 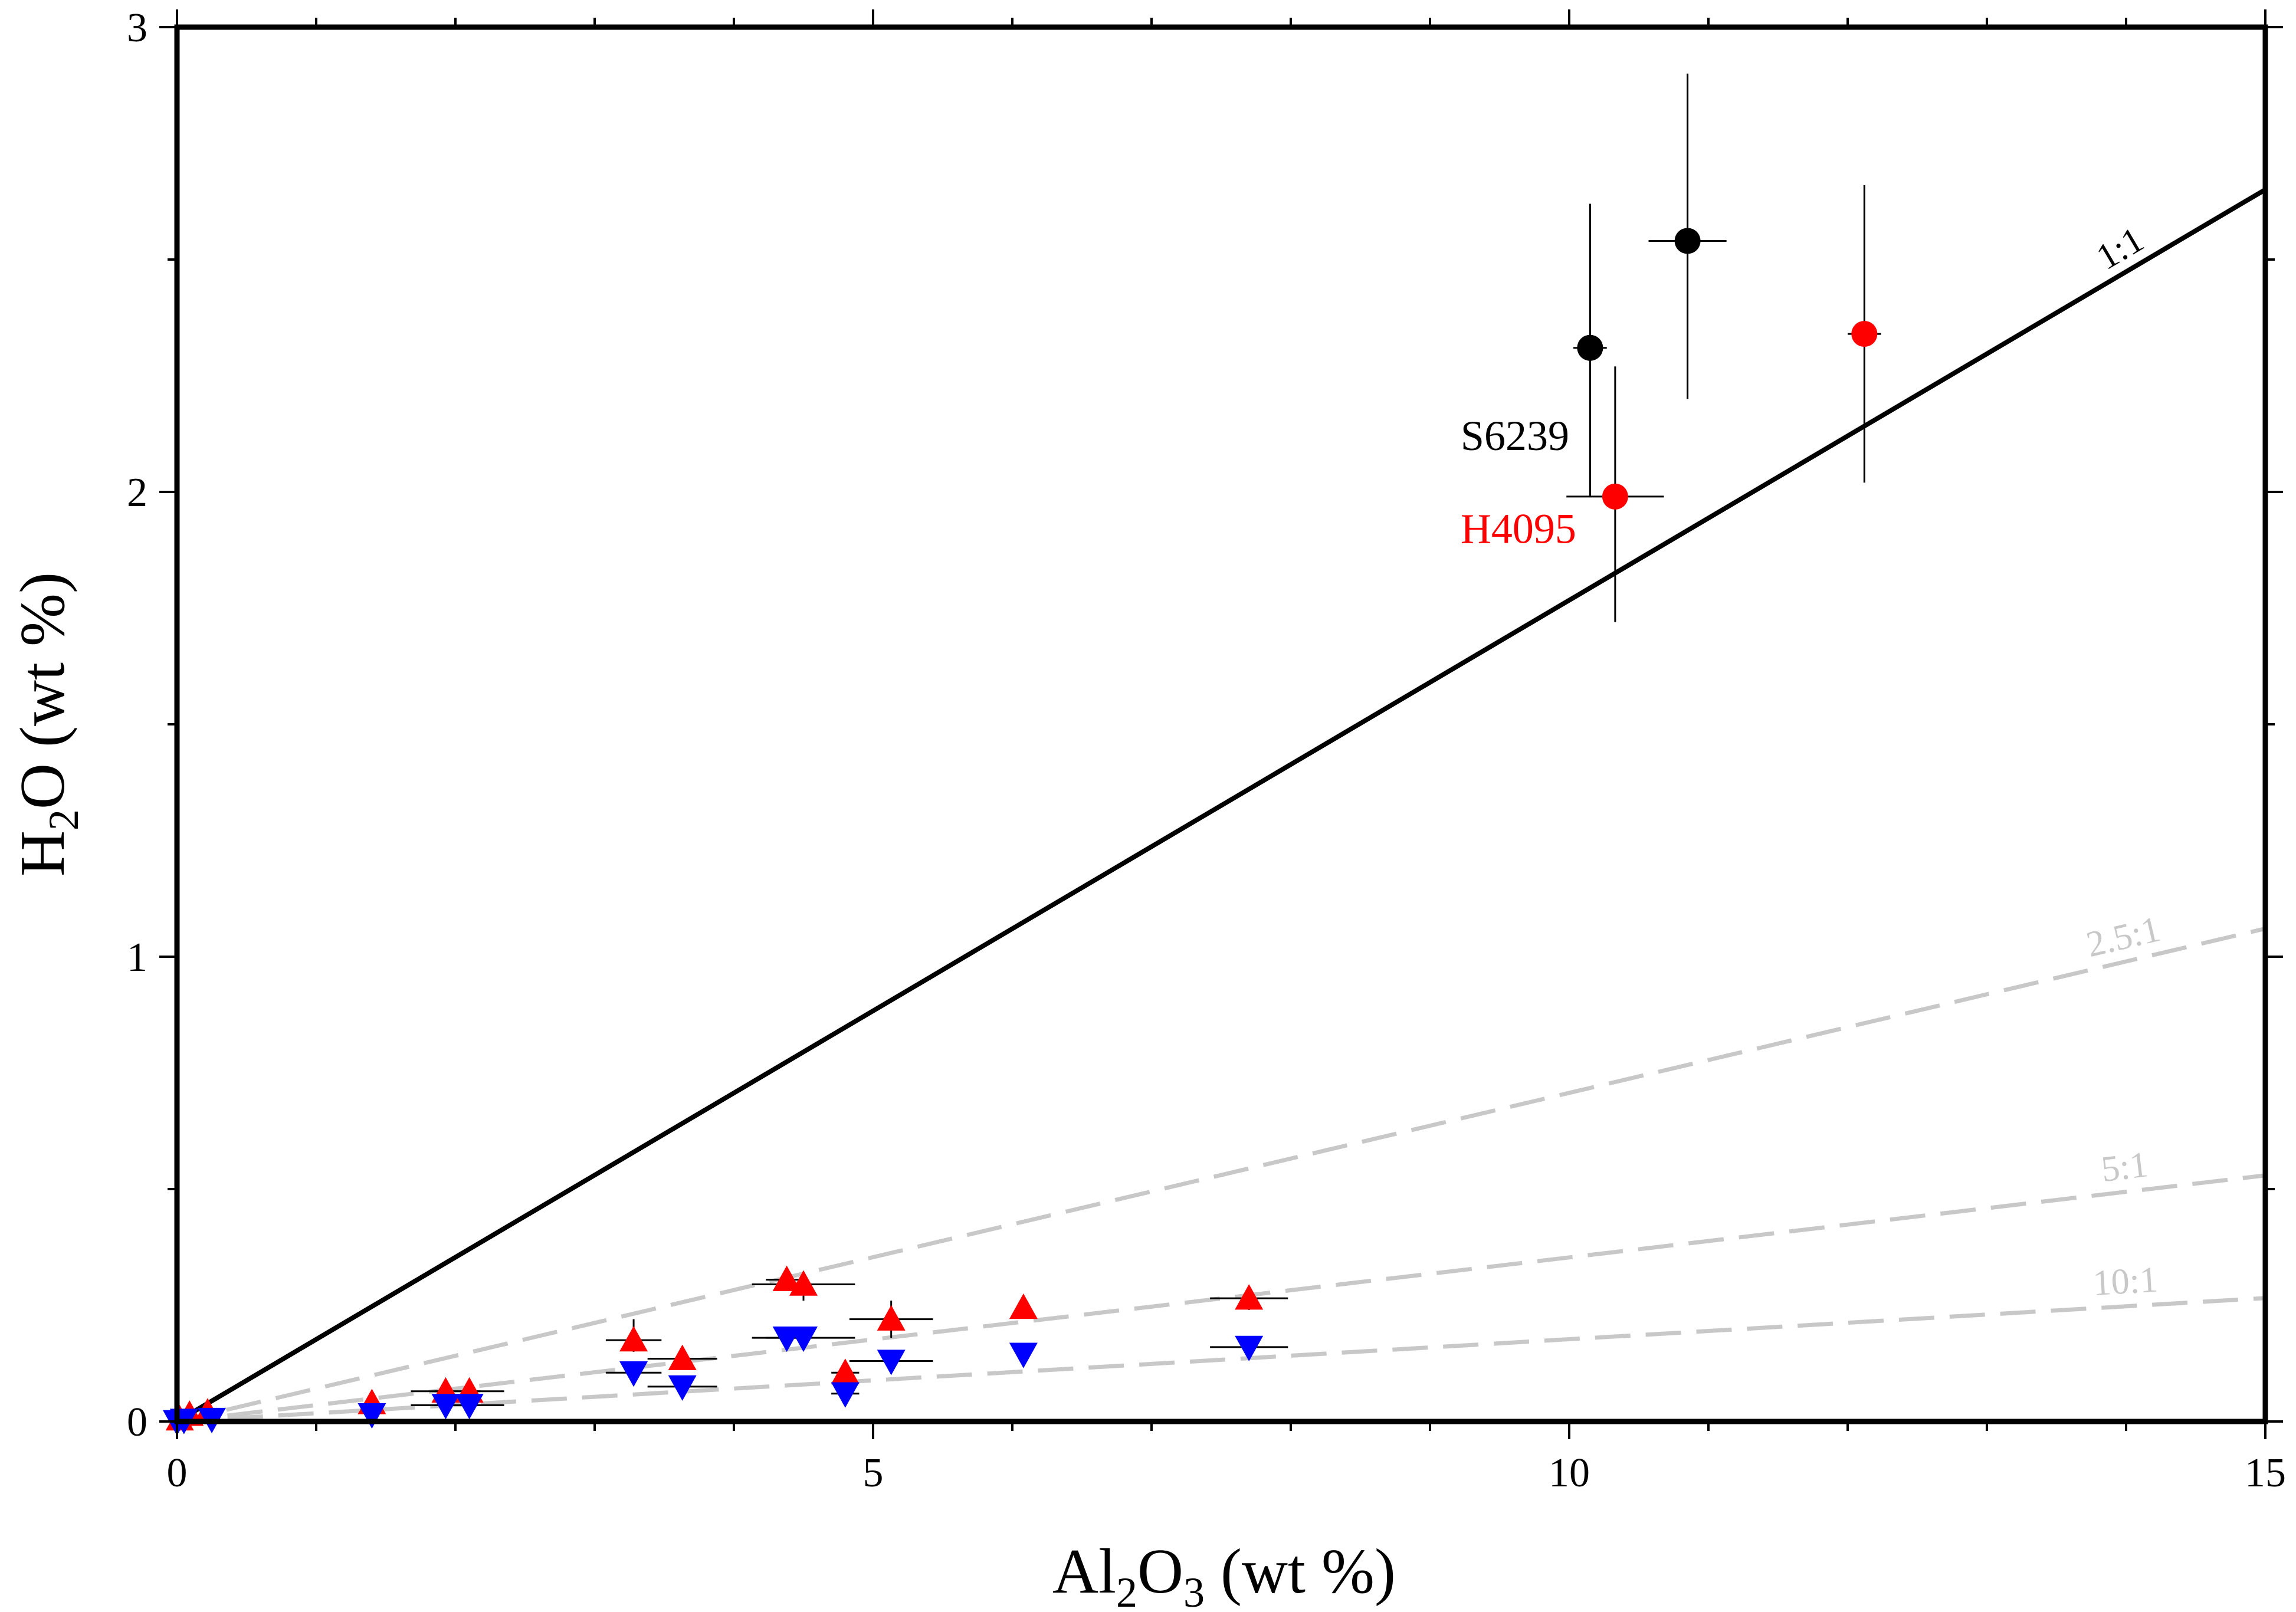 I want to click on ratio-label-3: 10:1, so click(x=2125, y=1282).